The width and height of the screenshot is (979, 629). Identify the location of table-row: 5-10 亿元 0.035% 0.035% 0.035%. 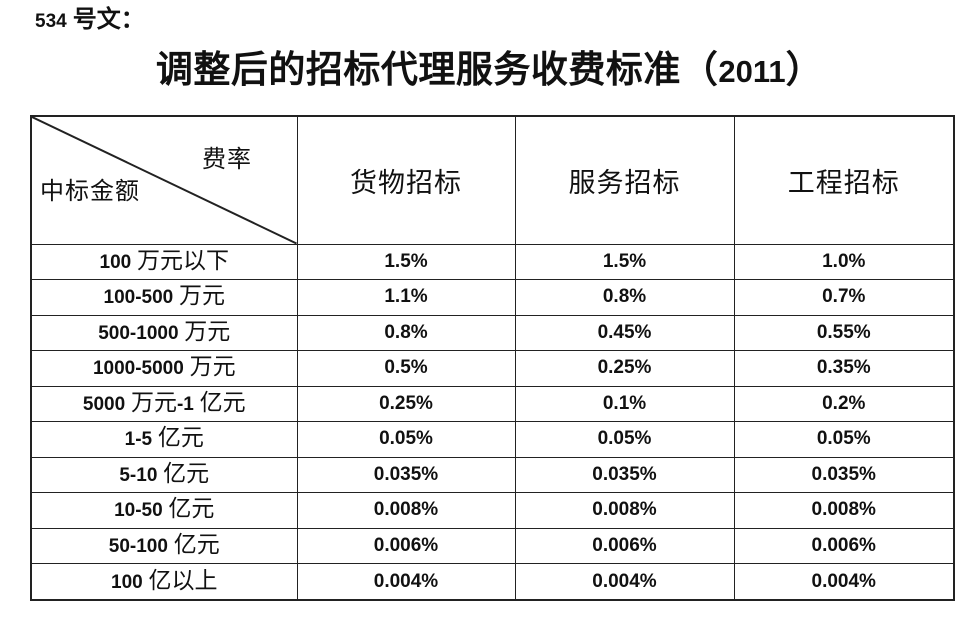
(492, 475).